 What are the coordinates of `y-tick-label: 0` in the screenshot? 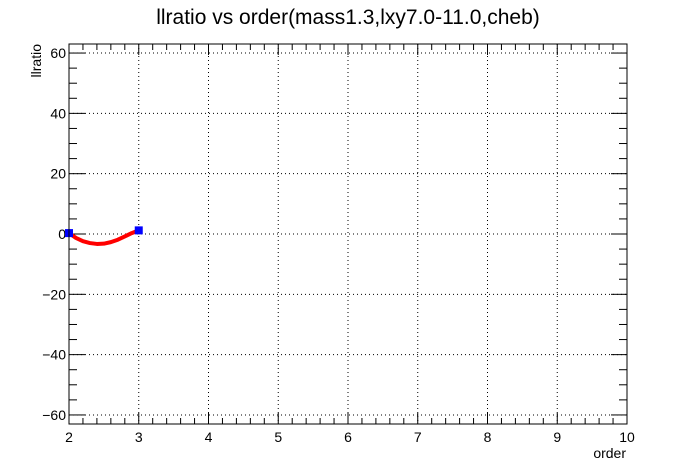 It's located at (62, 234).